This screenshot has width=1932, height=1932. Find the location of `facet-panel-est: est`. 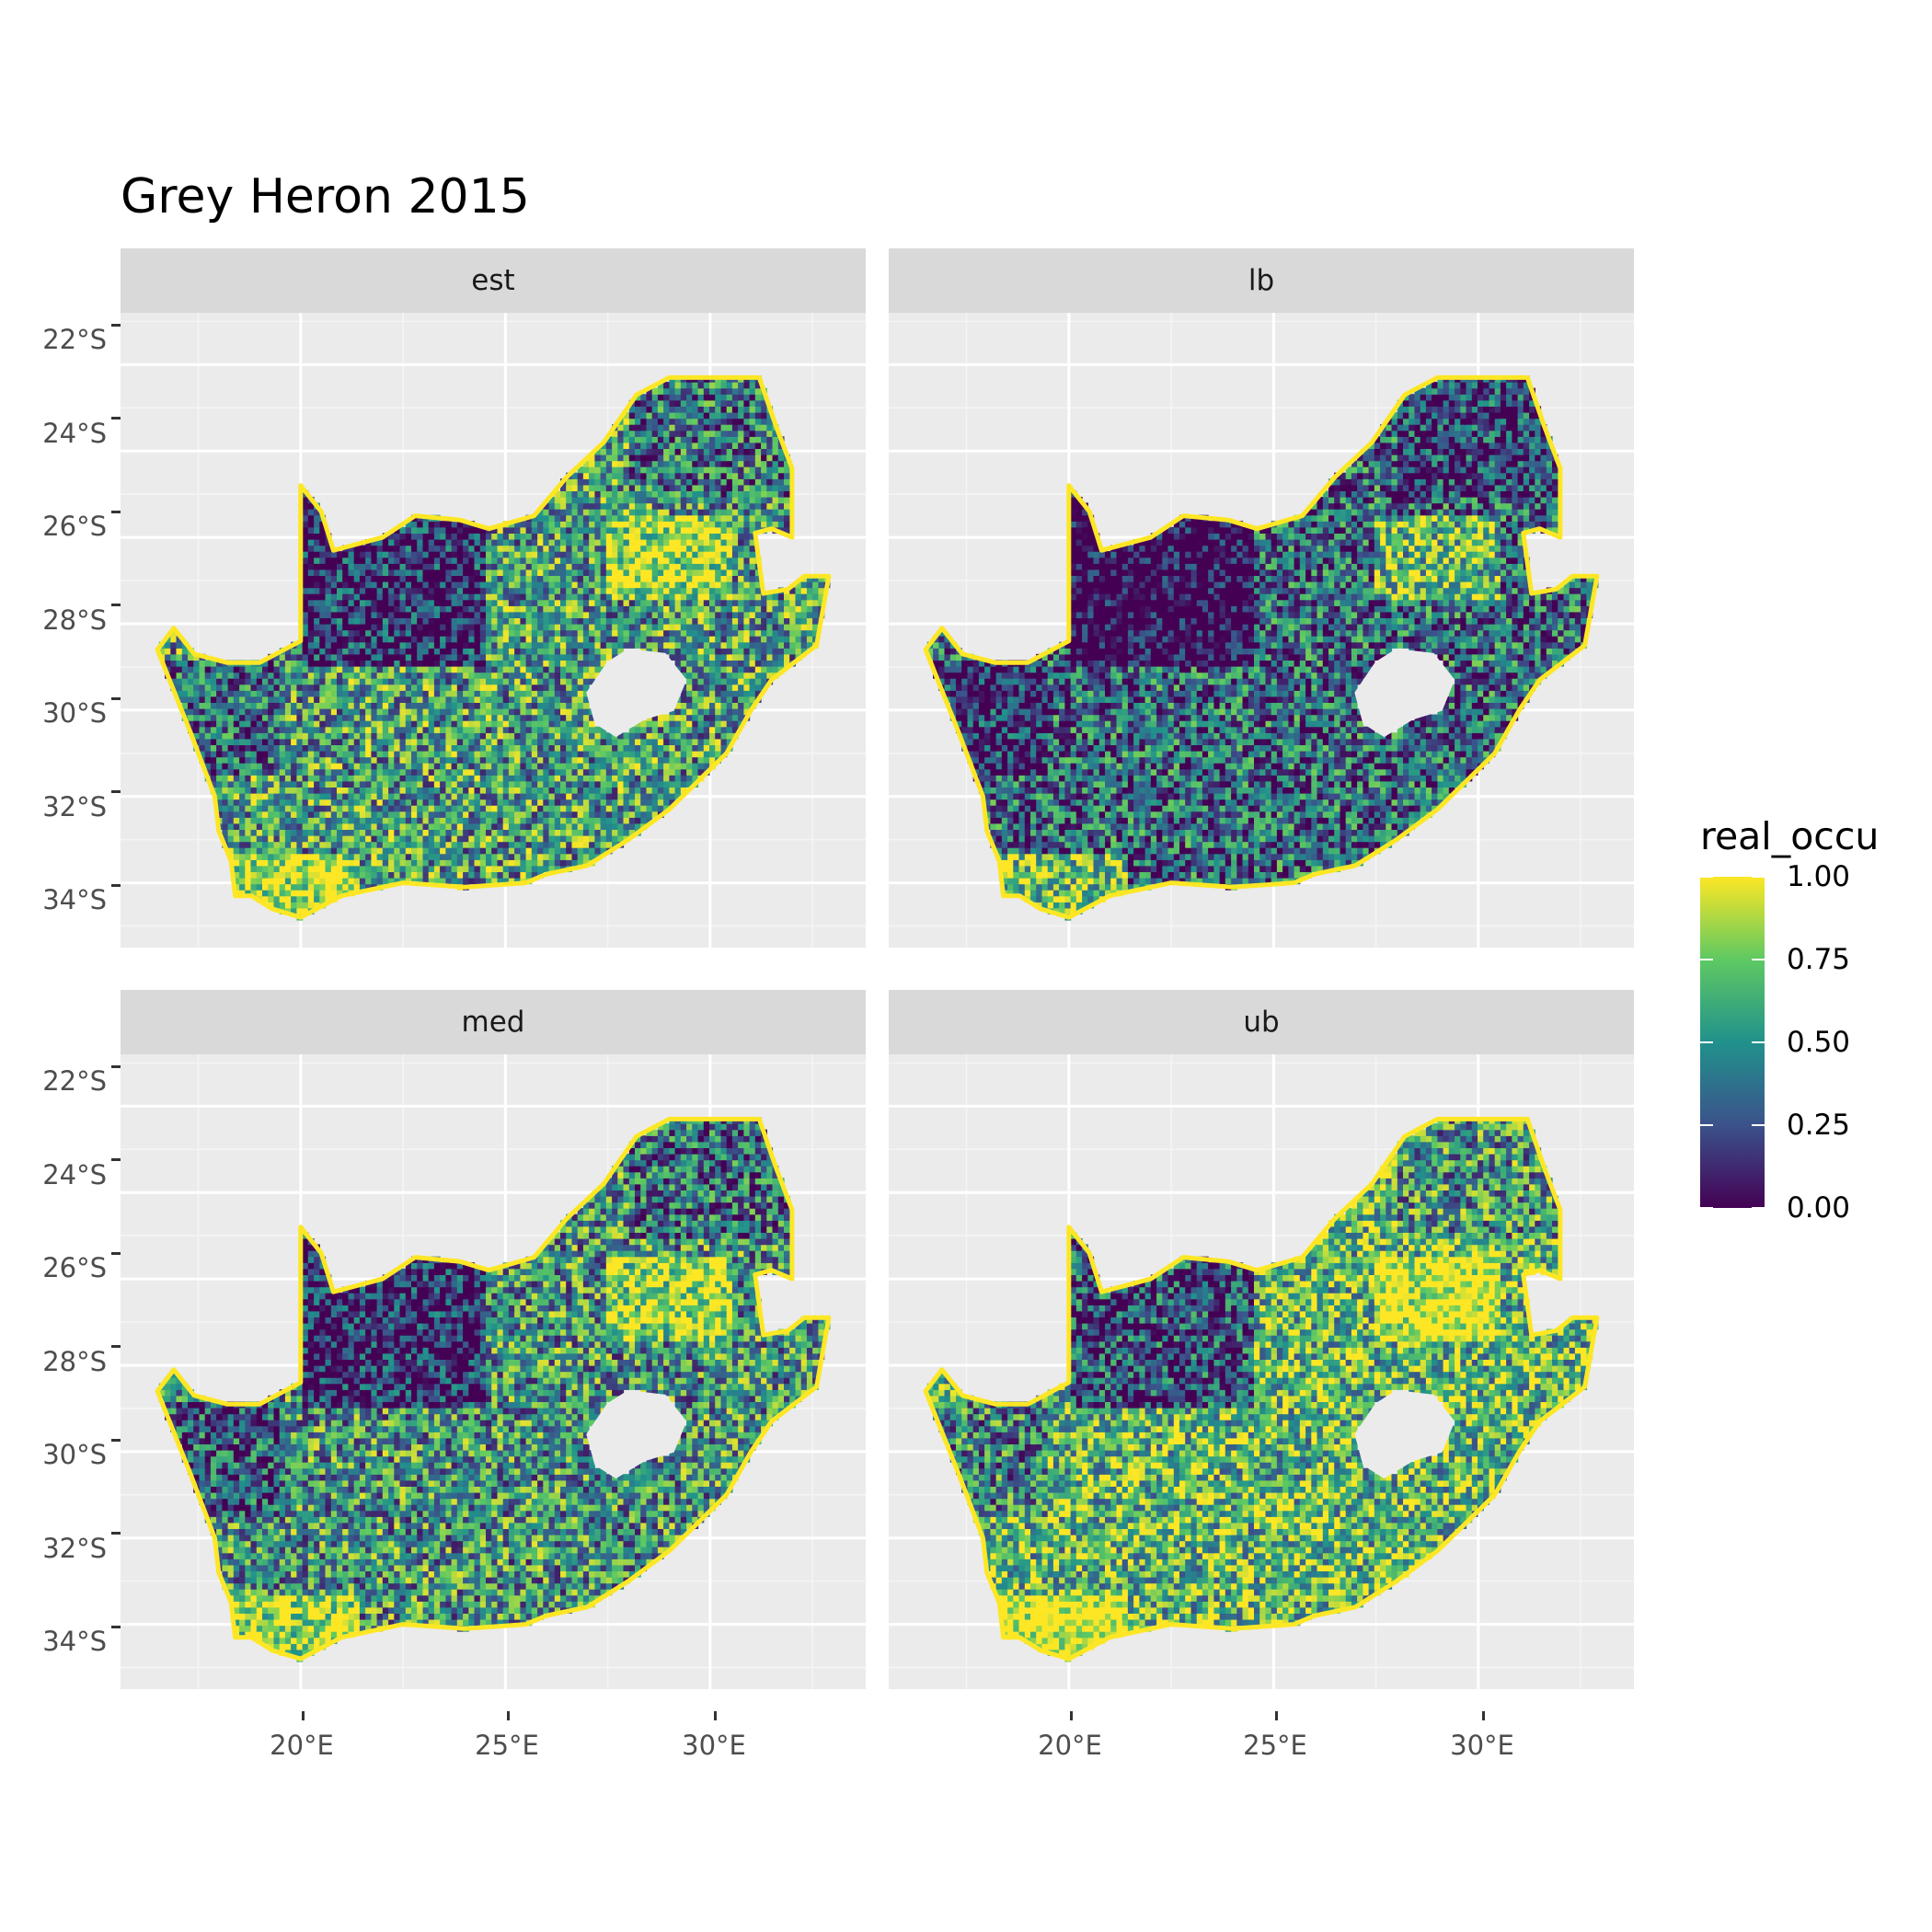

facet-panel-est: est is located at coordinates (493, 598).